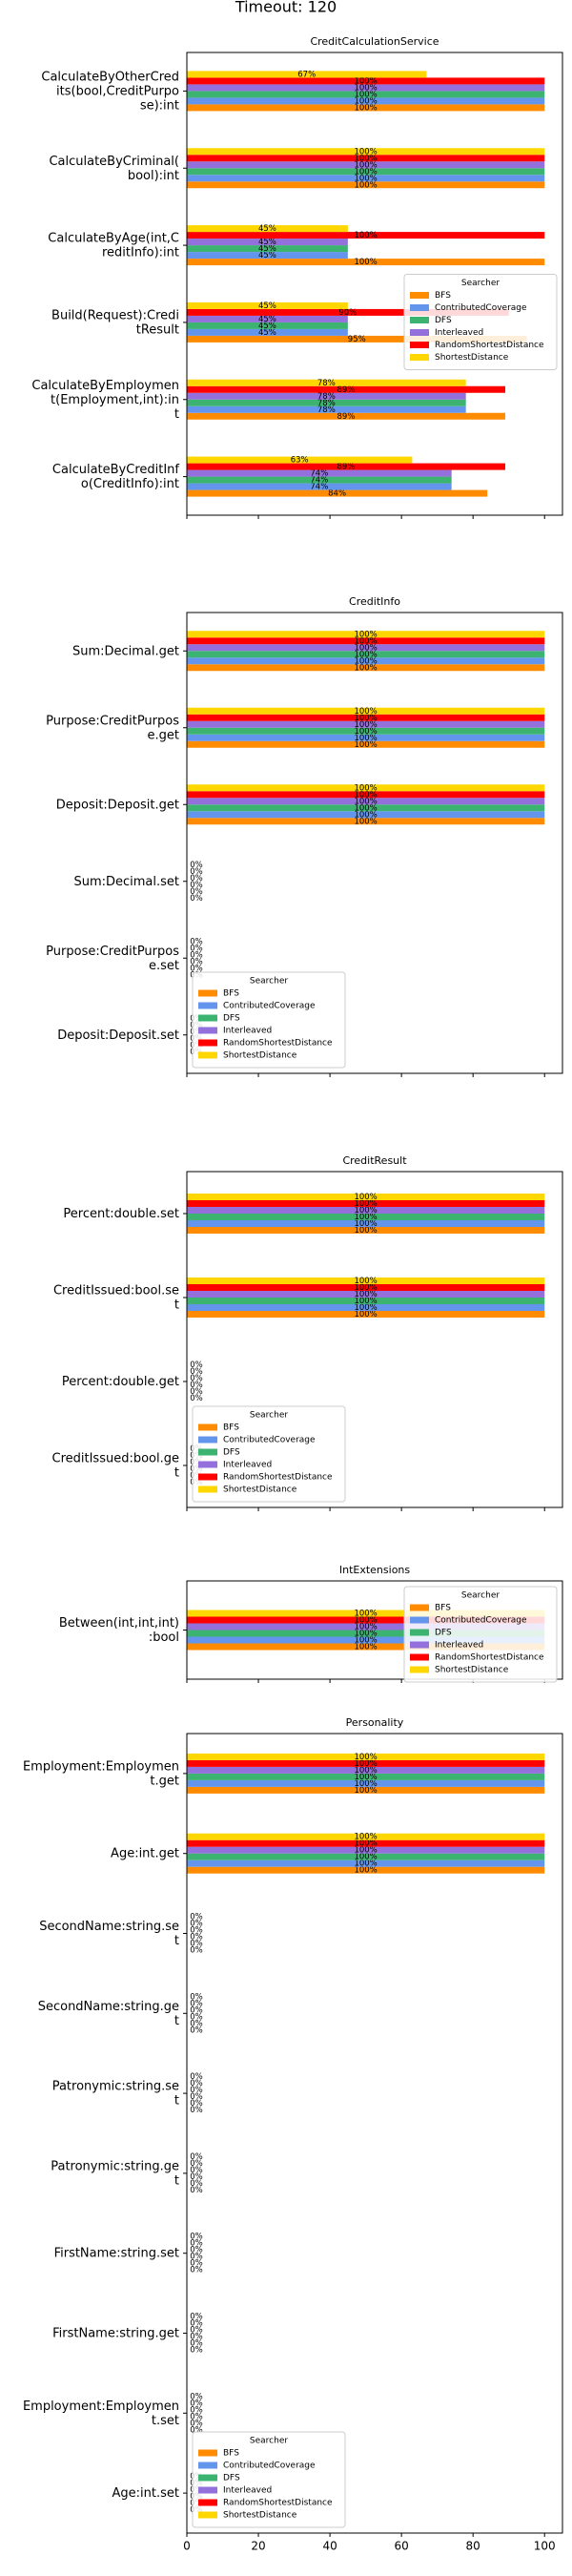 Image resolution: width=572 pixels, height=2576 pixels. Describe the element at coordinates (115, 322) in the screenshot. I see `y-tick-label: Build(Request):Credi tResult` at that location.